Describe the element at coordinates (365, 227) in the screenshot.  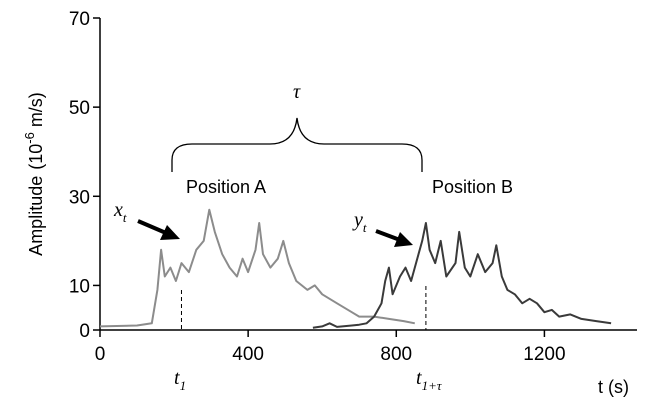
I see `y-t-sub: t` at that location.